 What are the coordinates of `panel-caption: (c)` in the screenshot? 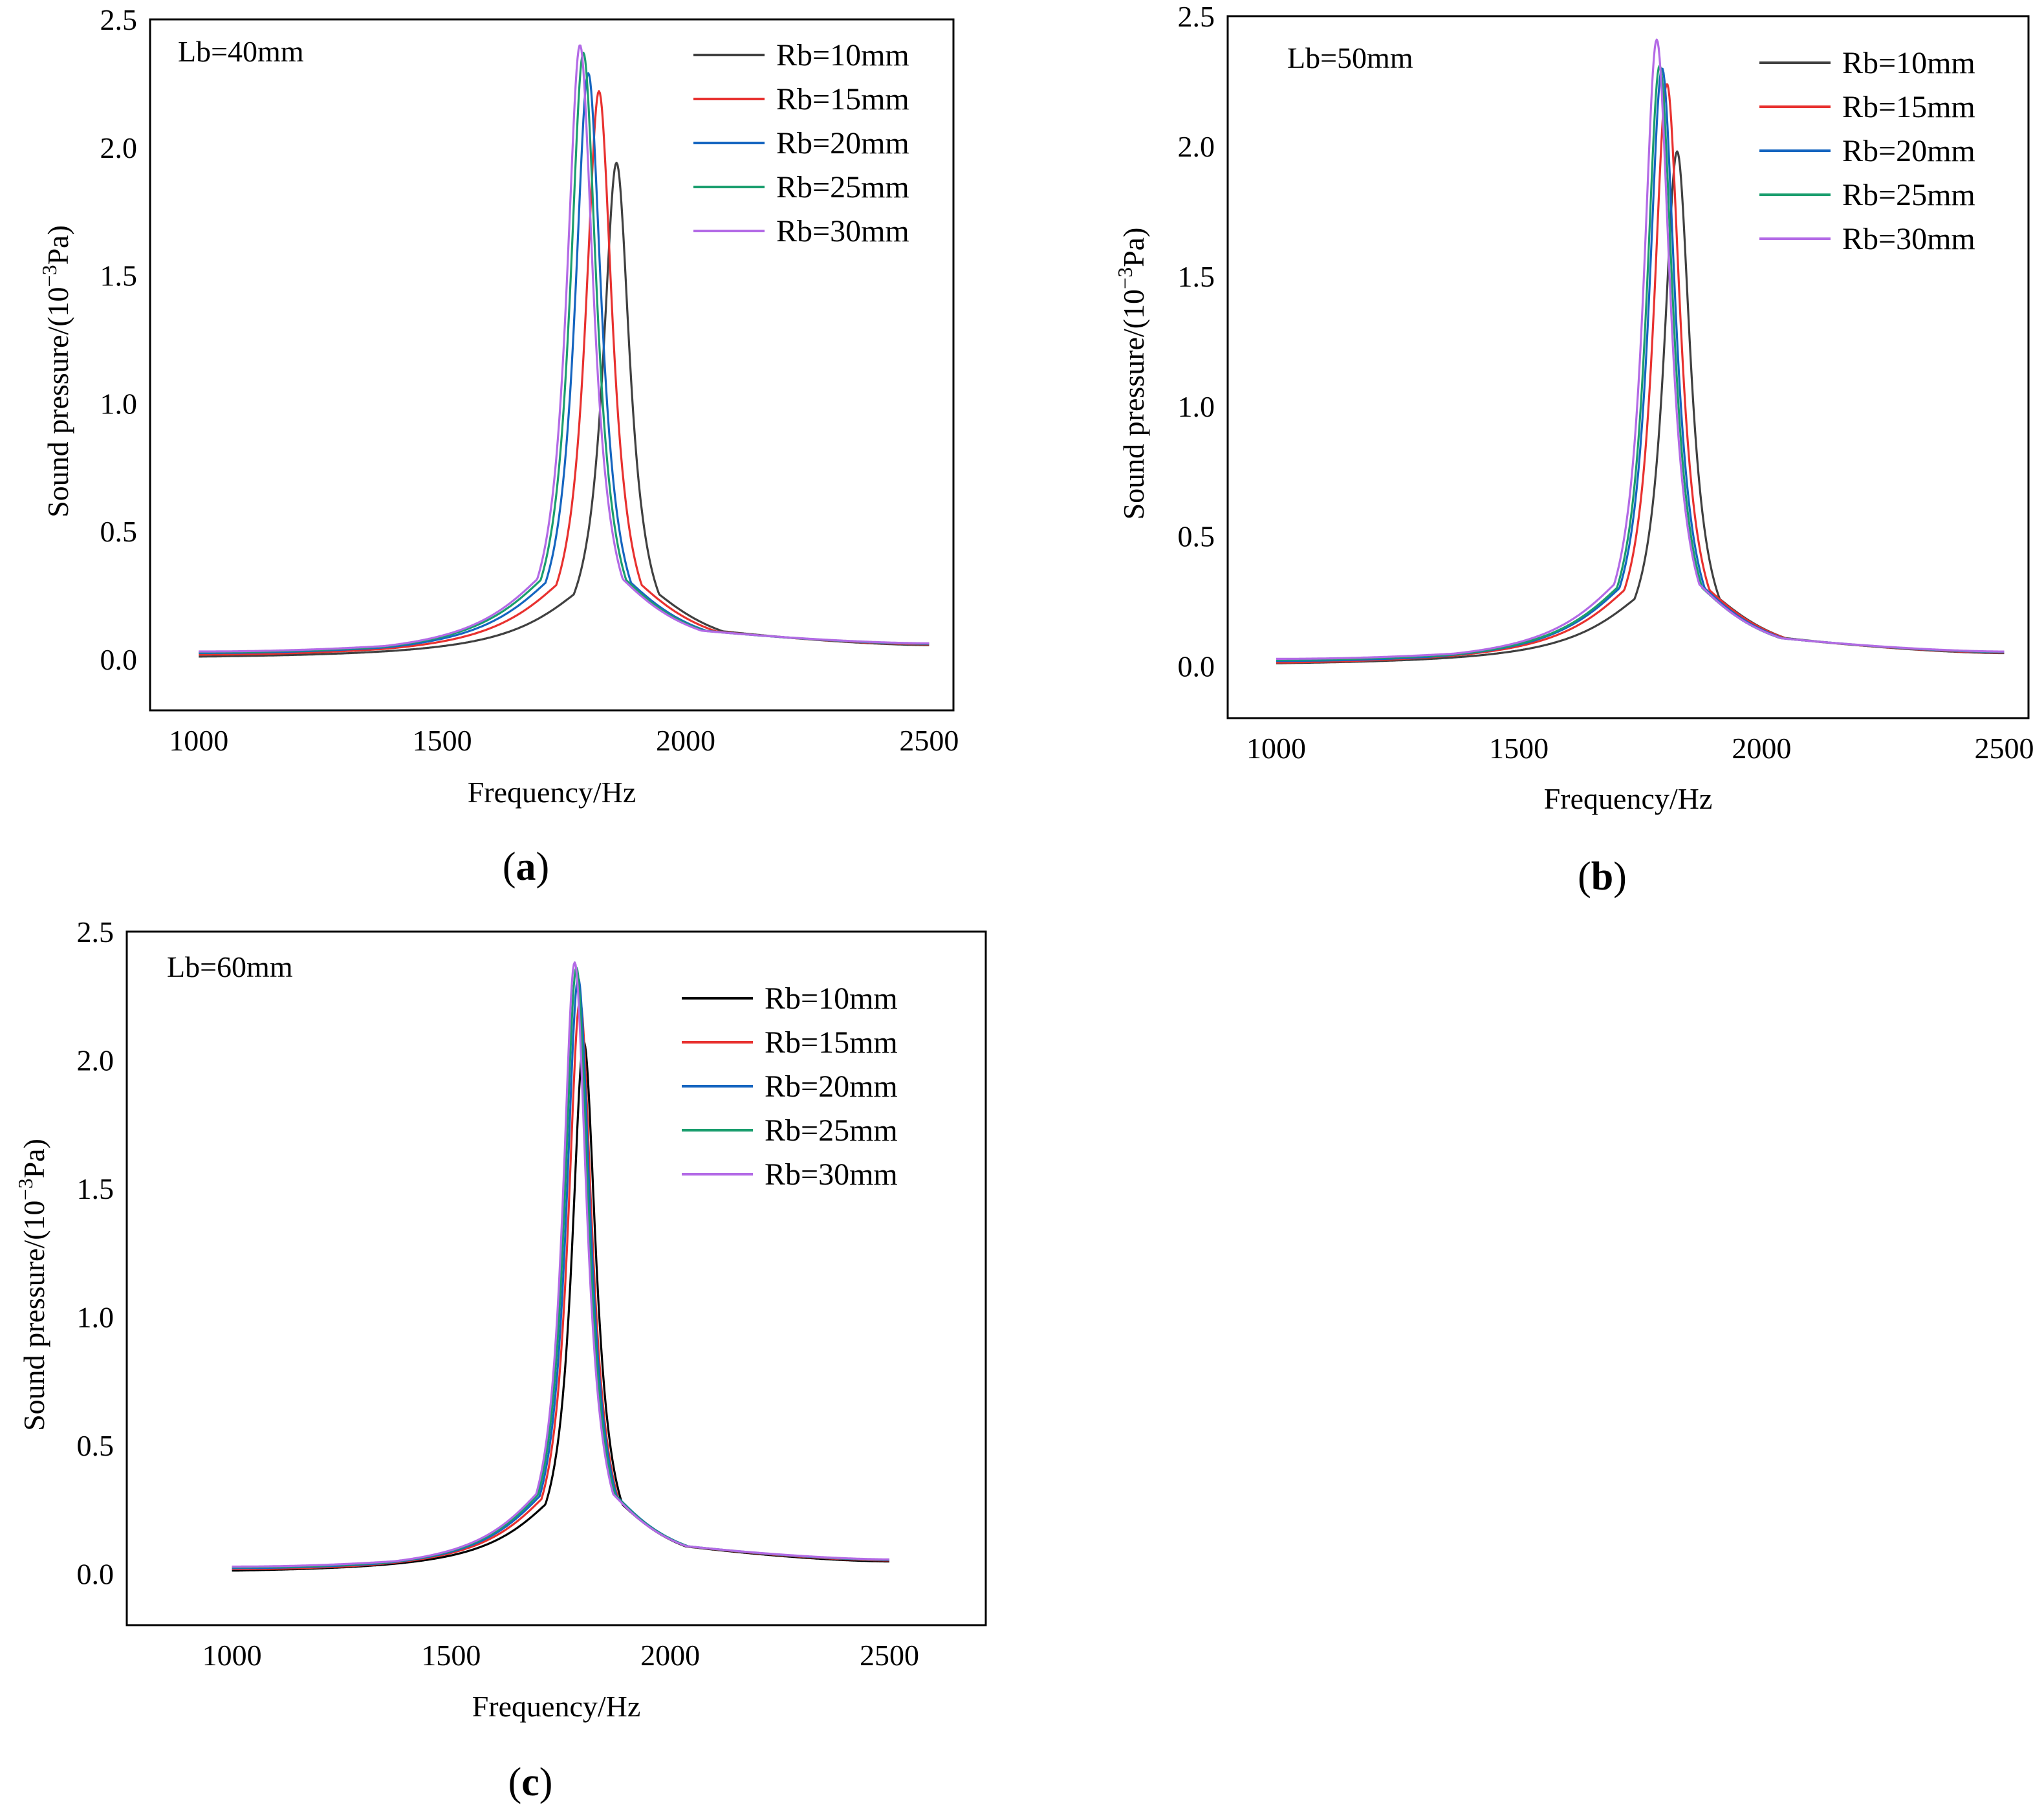 It's located at (530, 1782).